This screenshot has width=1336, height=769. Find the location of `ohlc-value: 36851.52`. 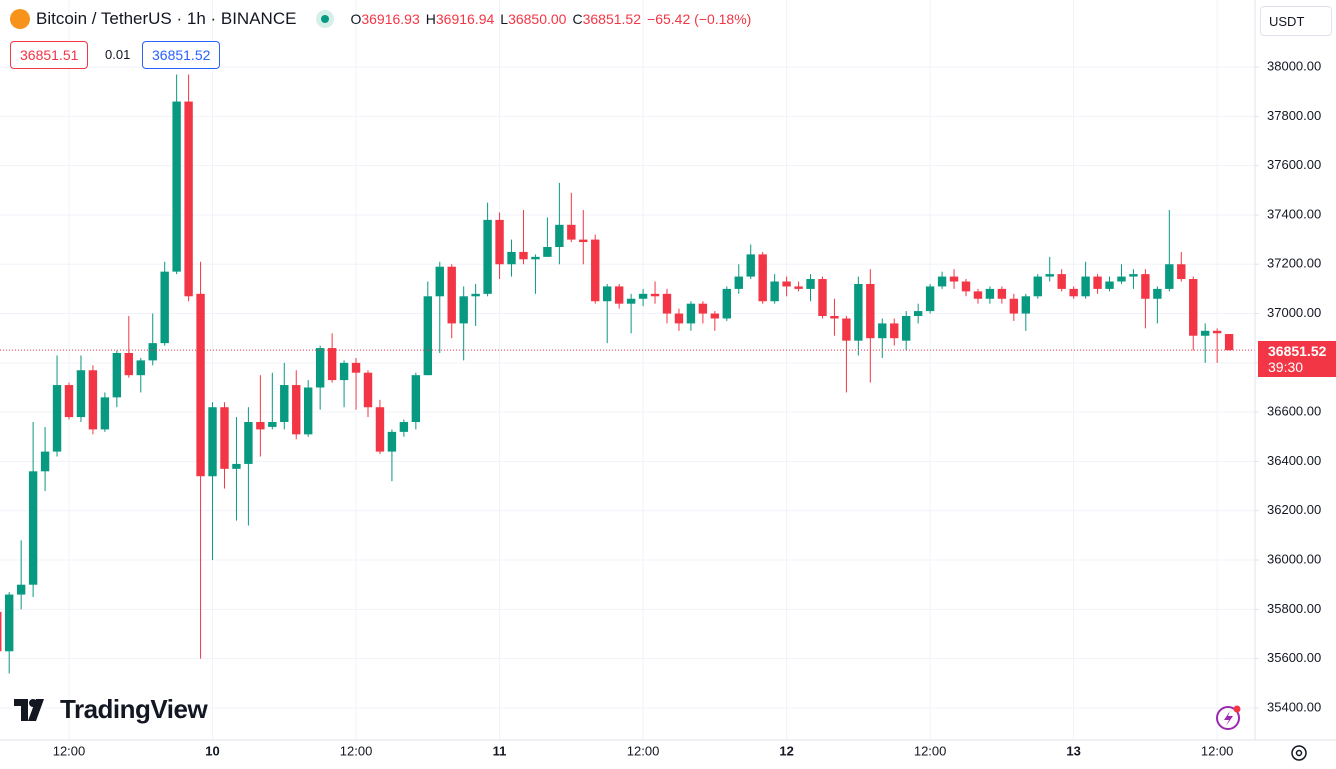

ohlc-value: 36851.52 is located at coordinates (612, 19).